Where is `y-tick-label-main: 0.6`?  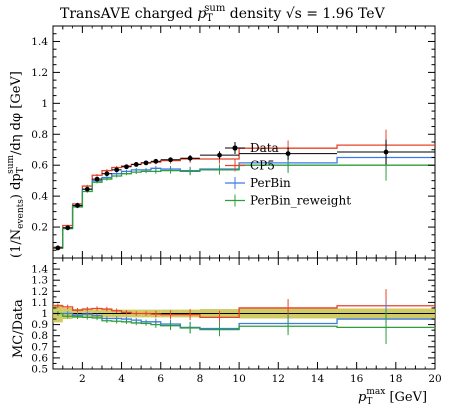
y-tick-label-main: 0.6 is located at coordinates (39, 166).